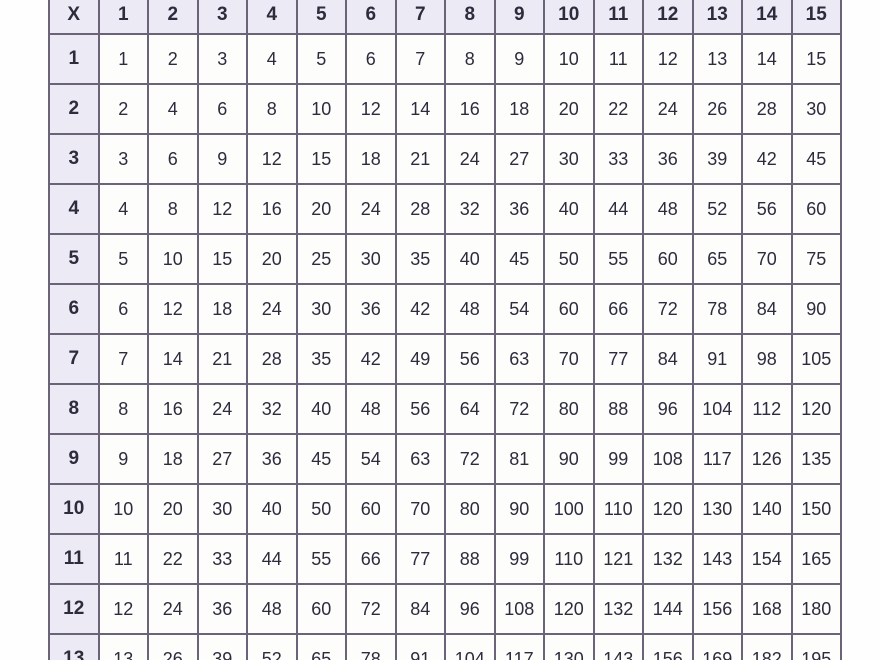 This screenshot has width=880, height=660. Describe the element at coordinates (470, 159) in the screenshot. I see `table-cell: 24` at that location.